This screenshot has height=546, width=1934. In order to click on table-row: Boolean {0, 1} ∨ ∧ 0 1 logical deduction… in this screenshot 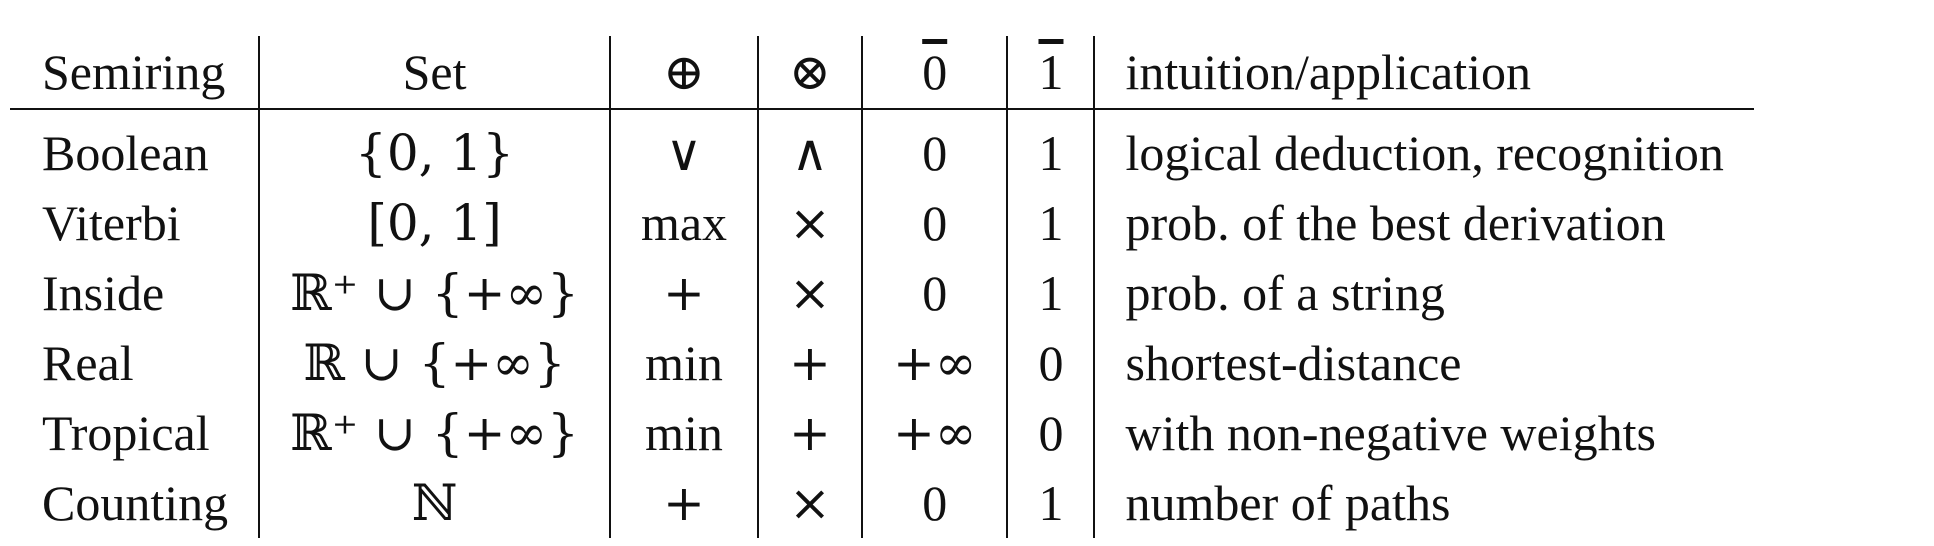, I will do `click(882, 148)`.